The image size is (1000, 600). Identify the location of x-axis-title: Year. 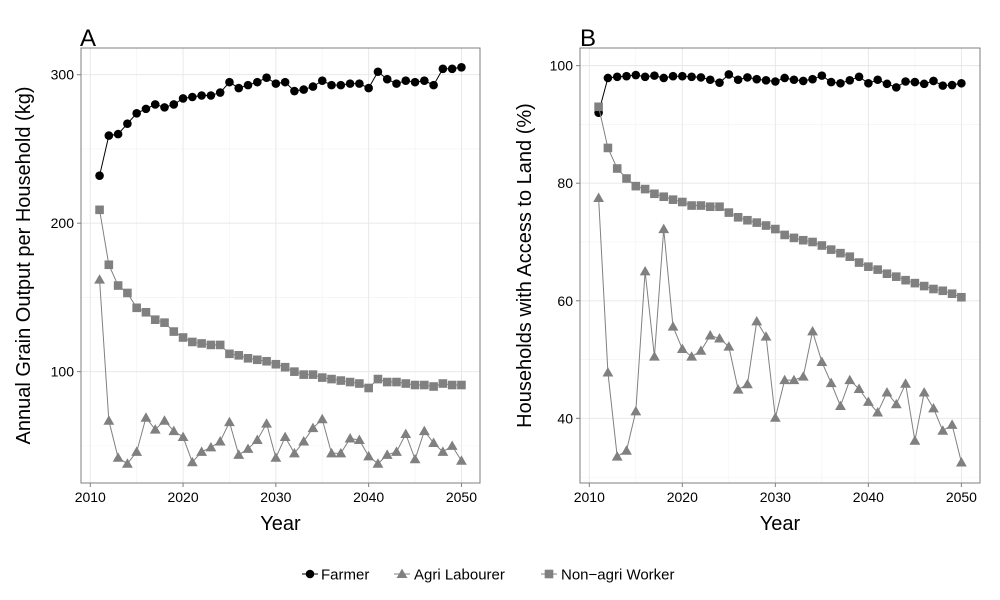
(280, 524).